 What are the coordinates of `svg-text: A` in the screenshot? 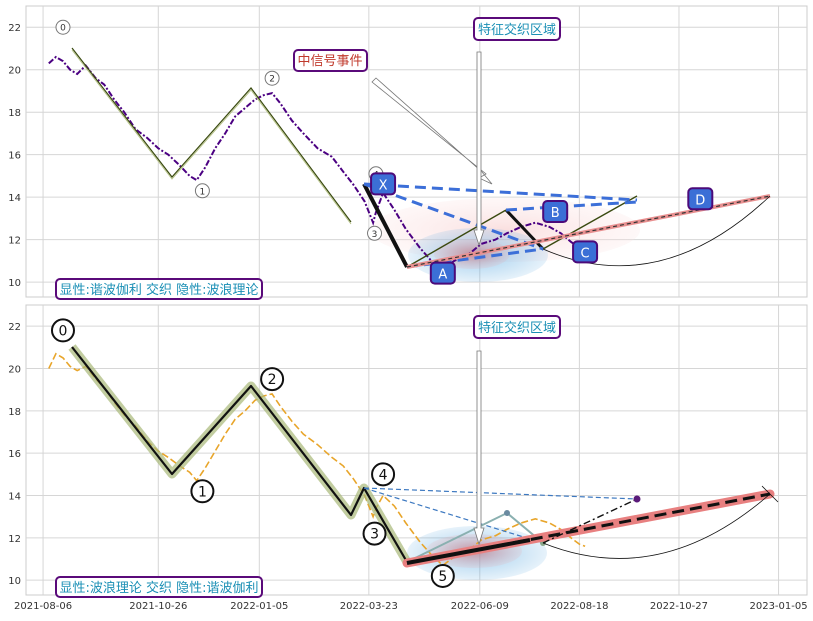 It's located at (442, 275).